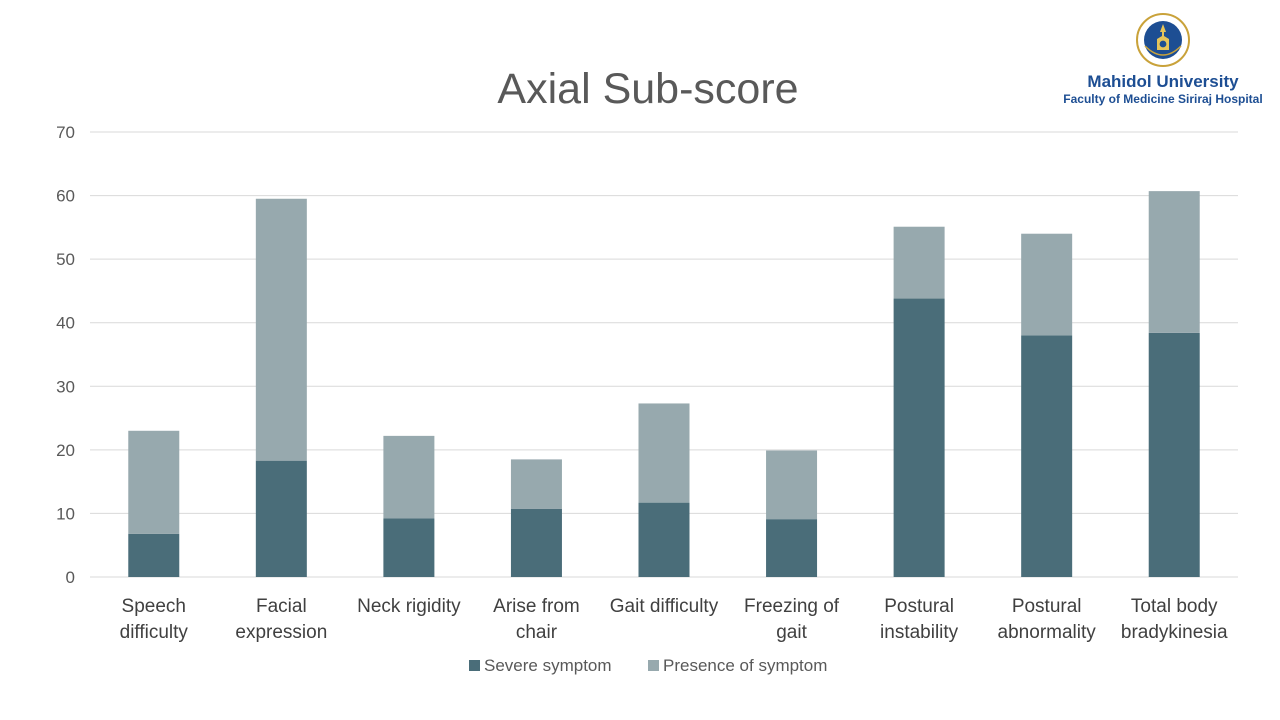 The width and height of the screenshot is (1280, 720). What do you see at coordinates (919, 632) in the screenshot?
I see `x-category-label: instability` at bounding box center [919, 632].